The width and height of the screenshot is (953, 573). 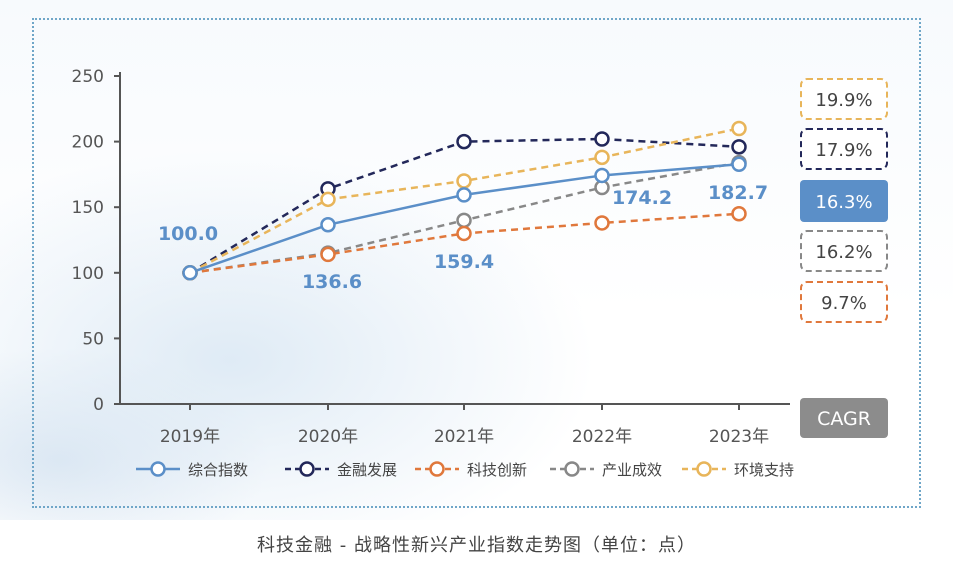 I want to click on data-label: 182.7, so click(x=738, y=193).